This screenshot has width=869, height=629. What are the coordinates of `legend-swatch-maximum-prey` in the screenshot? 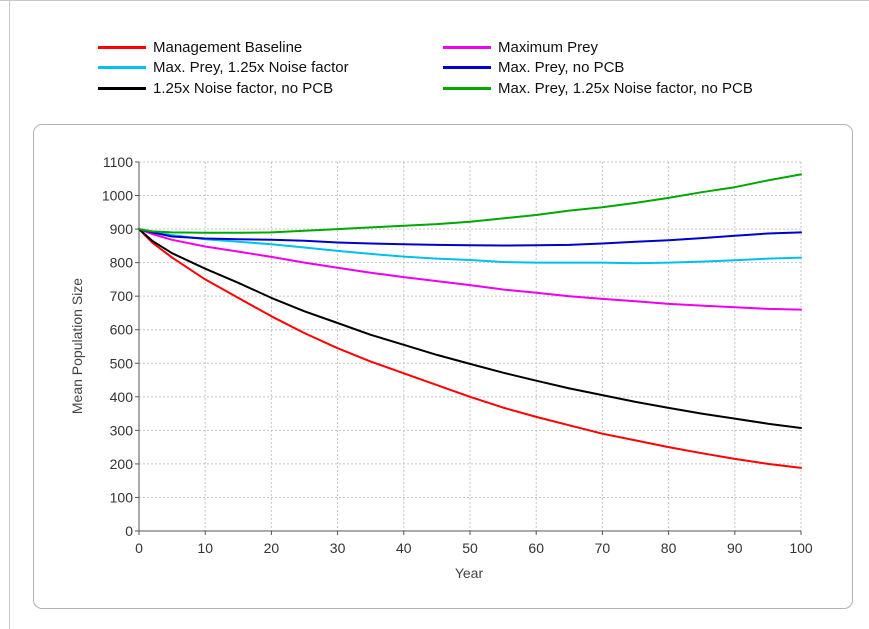 It's located at (467, 47).